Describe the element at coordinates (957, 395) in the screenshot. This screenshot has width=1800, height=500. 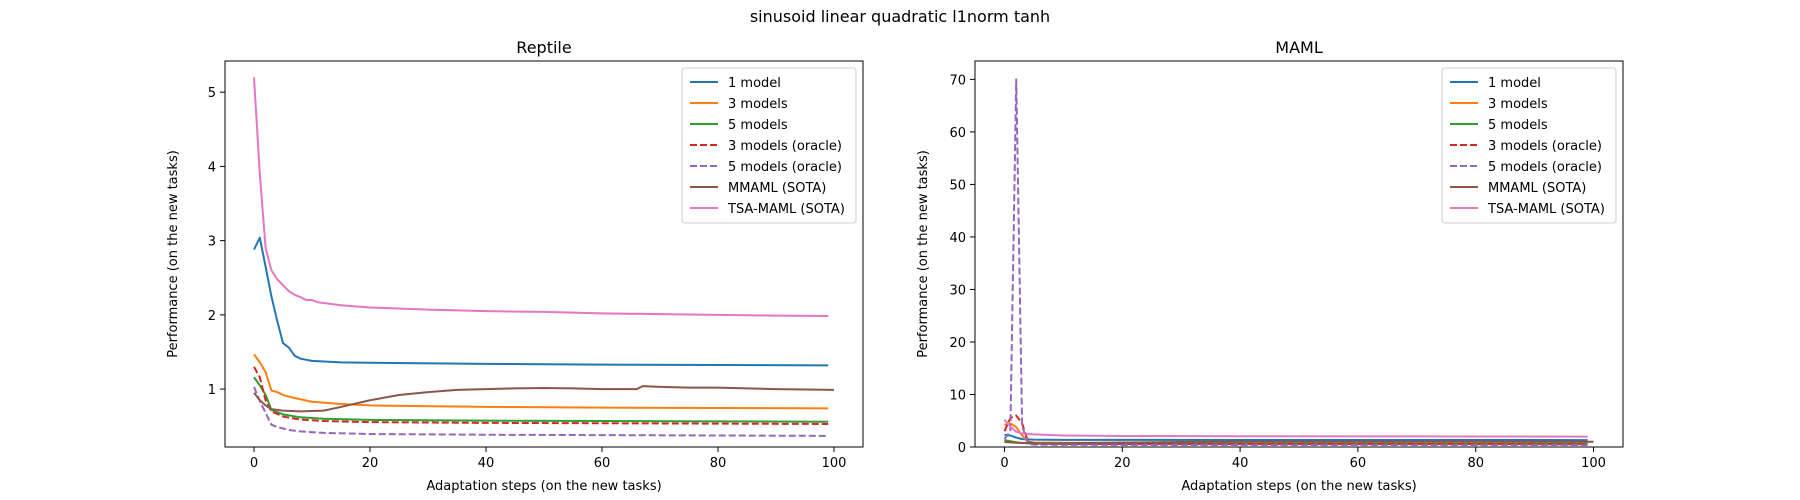
I see `y-tick-label: 10` at that location.